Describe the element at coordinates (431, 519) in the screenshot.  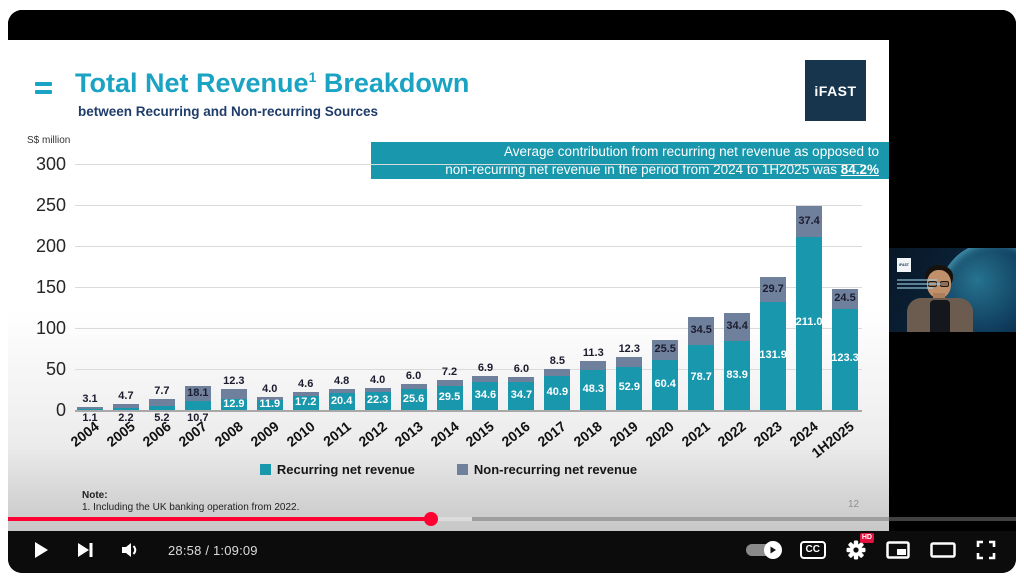
I see `progress-scrubber` at that location.